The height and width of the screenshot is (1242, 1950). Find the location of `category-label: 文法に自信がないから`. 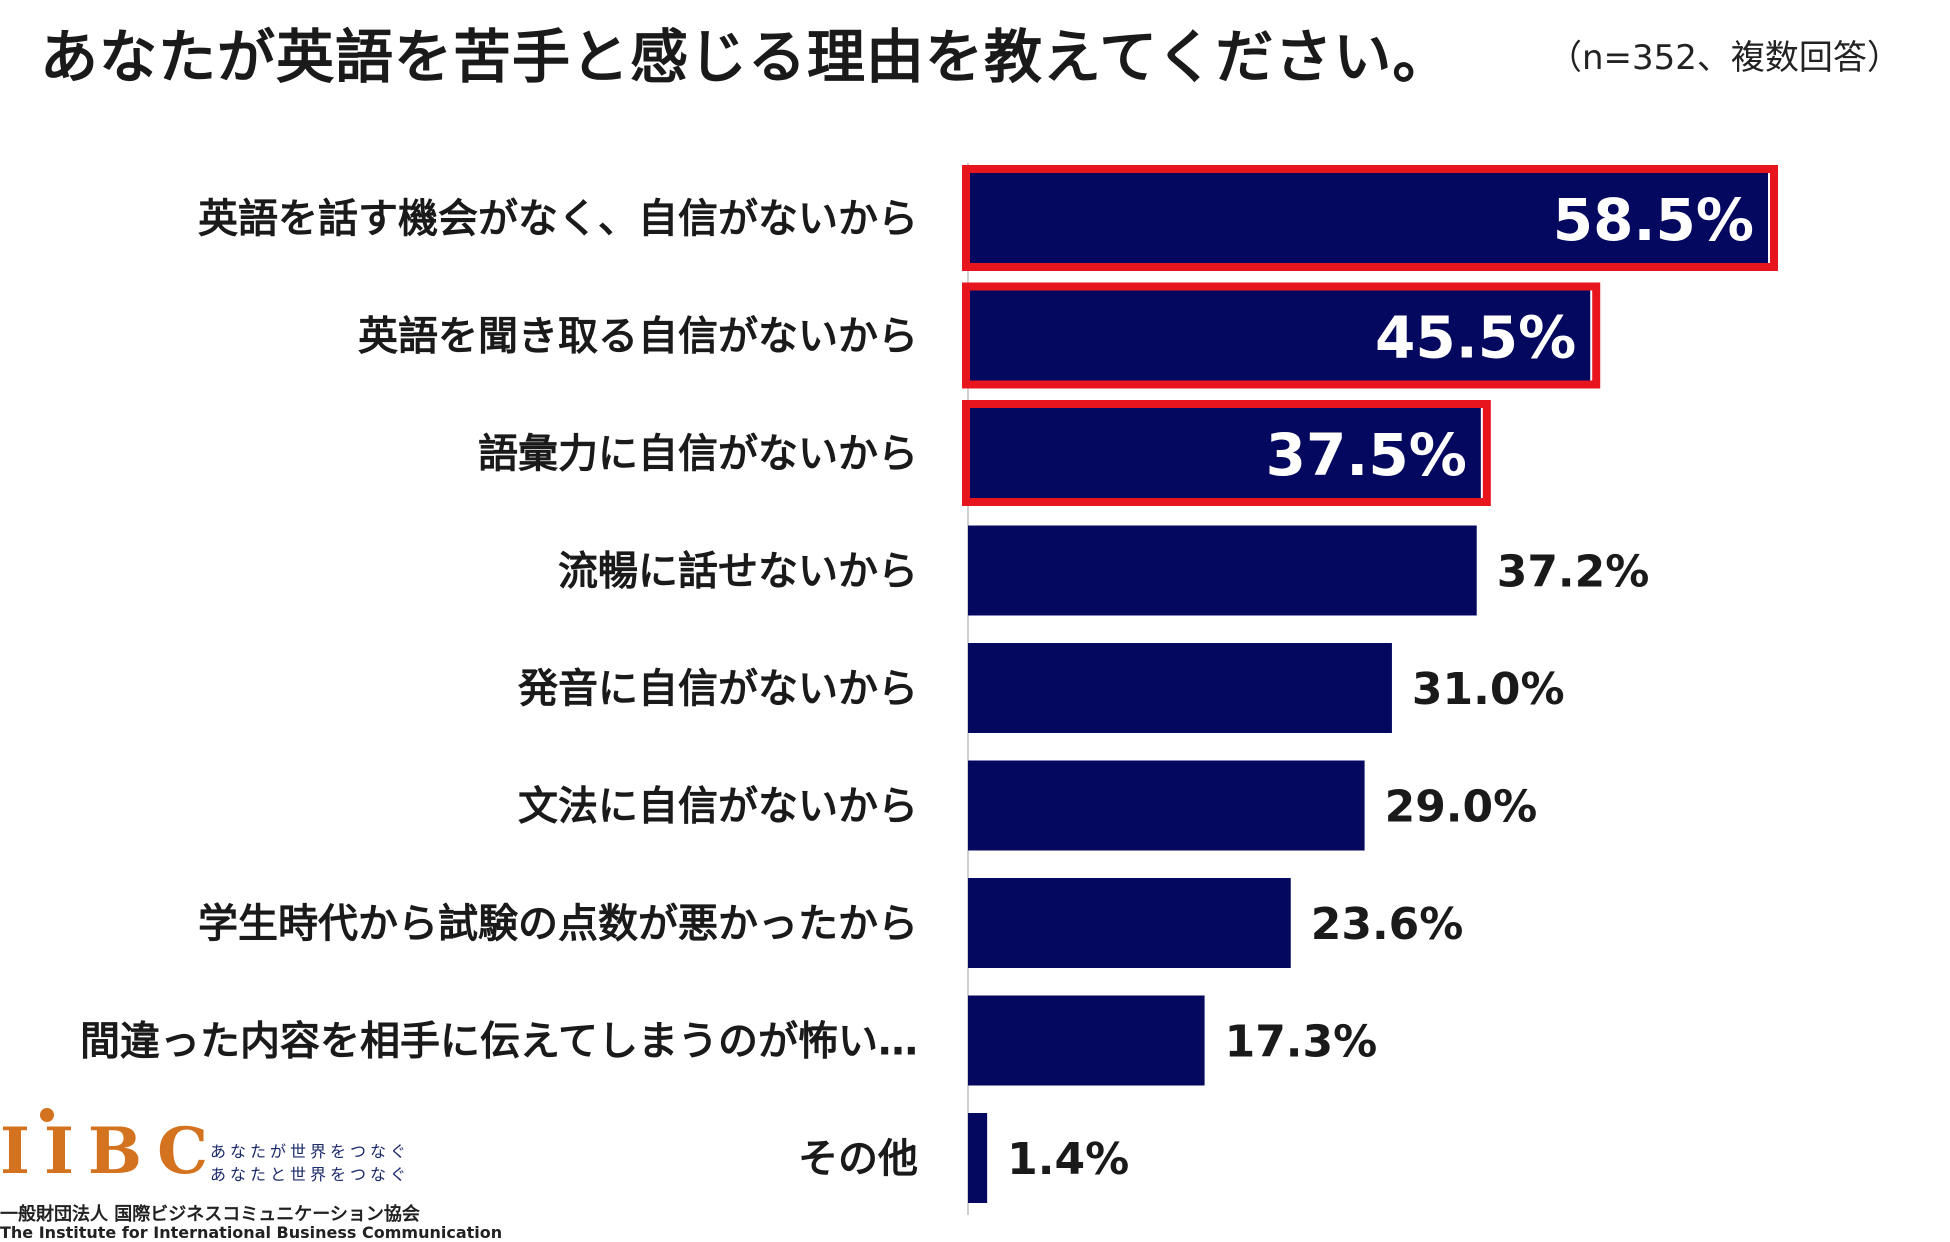

category-label: 文法に自信がないから is located at coordinates (718, 807).